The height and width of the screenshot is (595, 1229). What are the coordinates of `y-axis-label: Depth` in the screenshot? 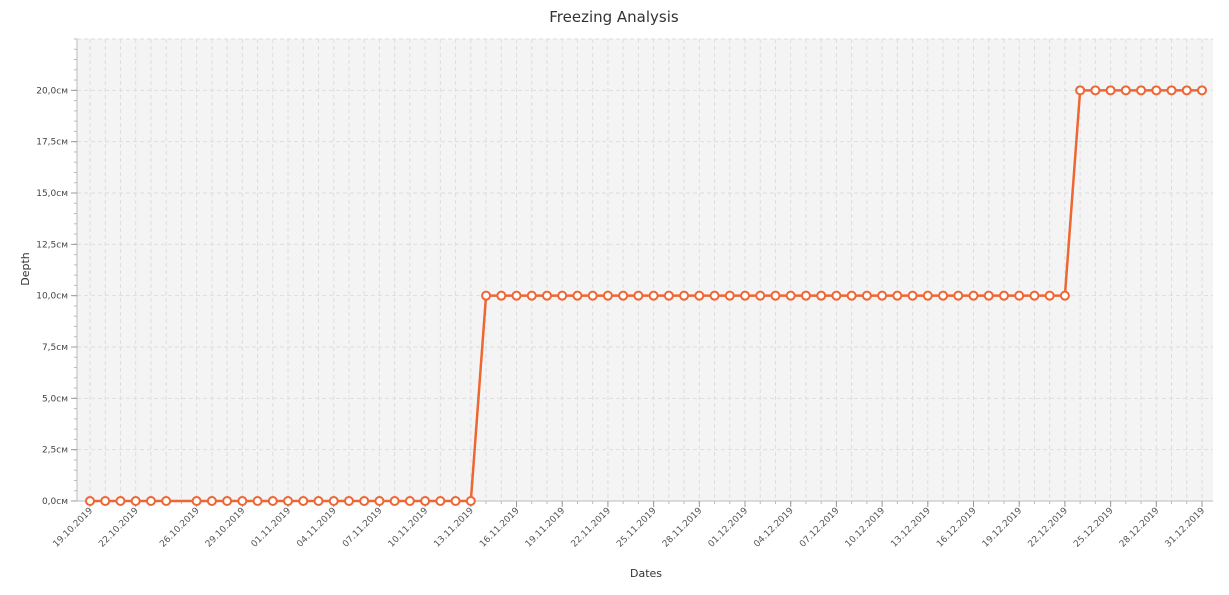 It's located at (25, 269).